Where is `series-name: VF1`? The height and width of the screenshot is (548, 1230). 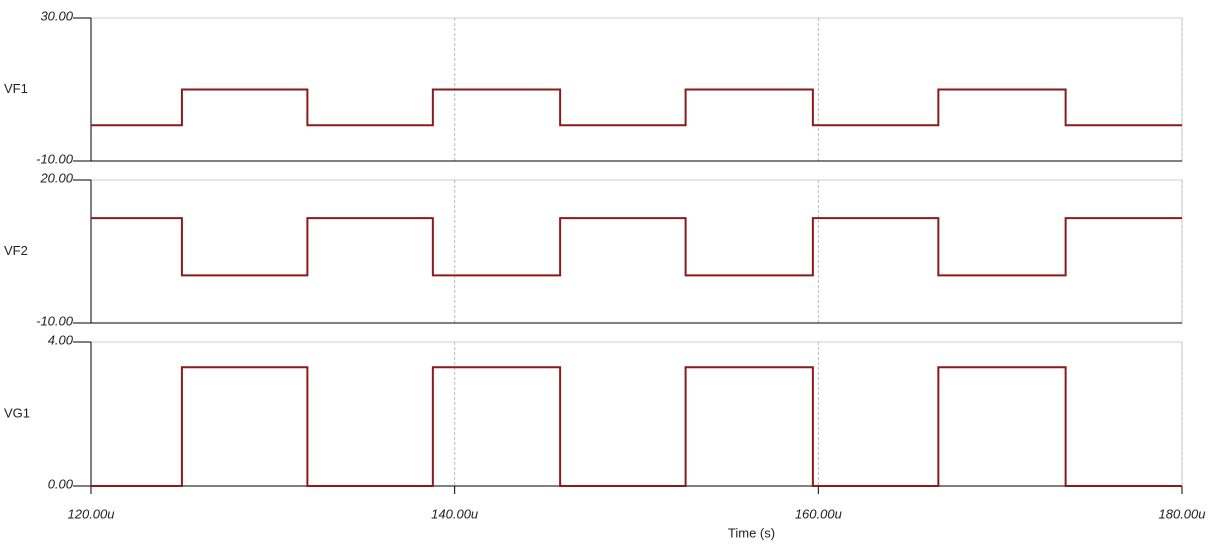 series-name: VF1 is located at coordinates (16, 88).